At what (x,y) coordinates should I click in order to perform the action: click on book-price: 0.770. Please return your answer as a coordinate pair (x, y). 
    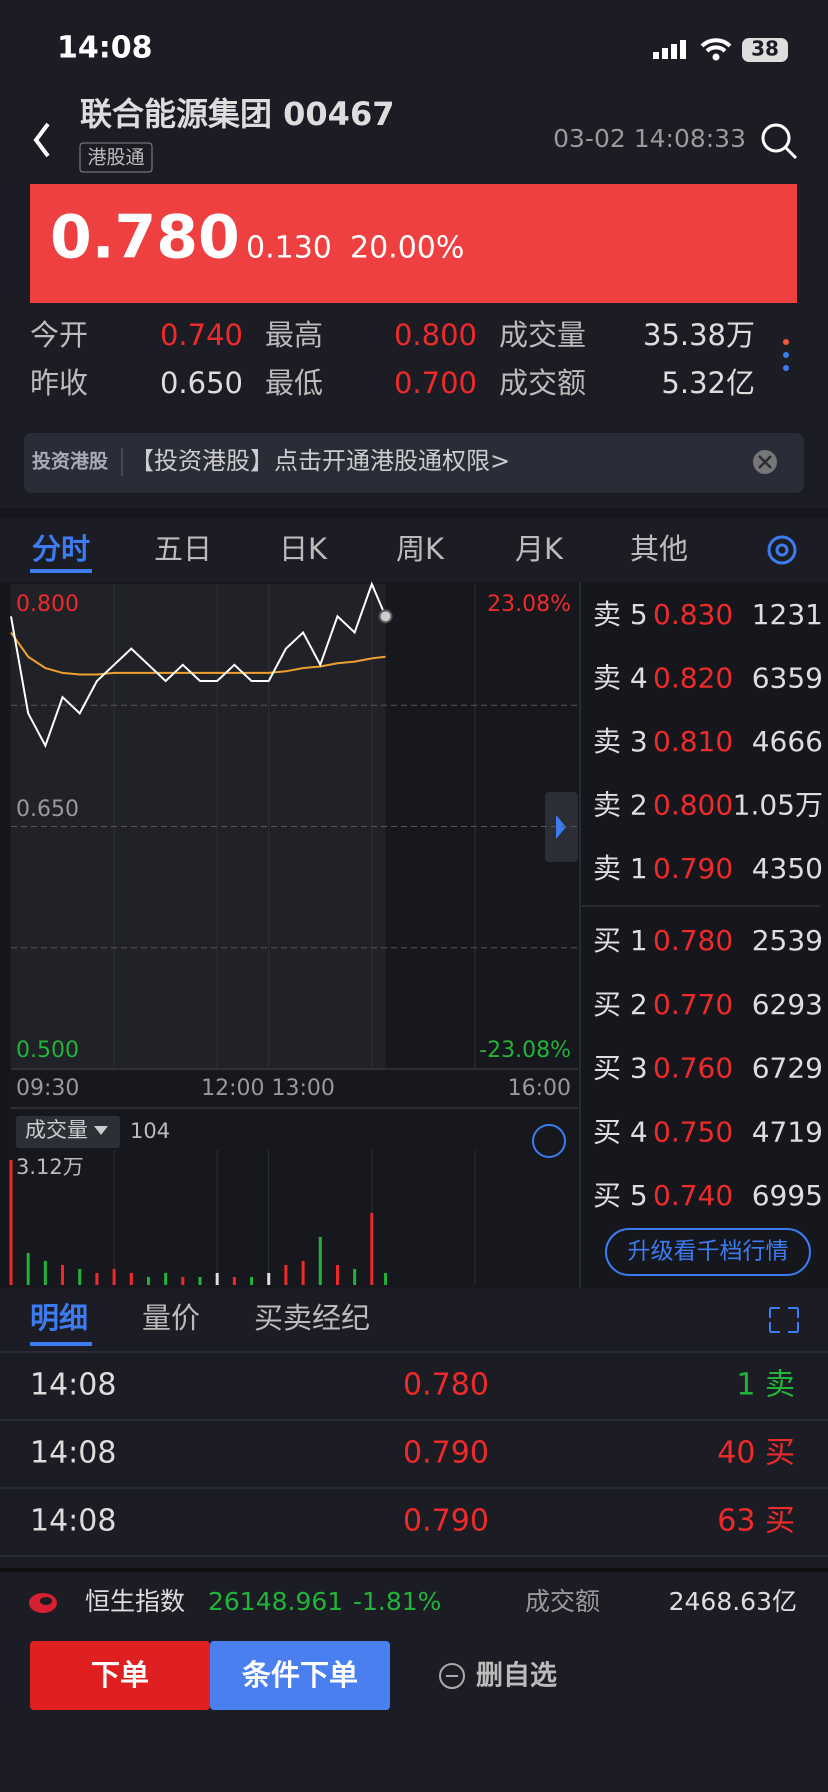
    Looking at the image, I should click on (693, 1004).